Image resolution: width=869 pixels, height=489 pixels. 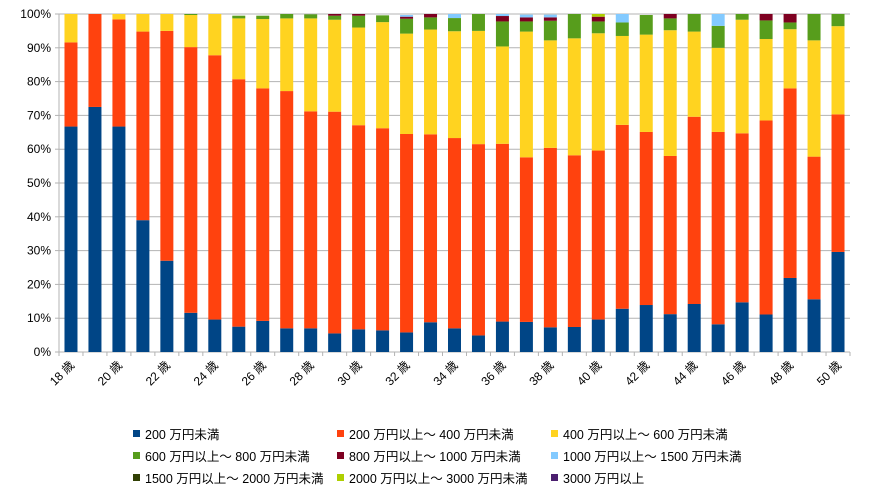 I want to click on legend-item: 3000 万円以上, so click(x=654, y=477).